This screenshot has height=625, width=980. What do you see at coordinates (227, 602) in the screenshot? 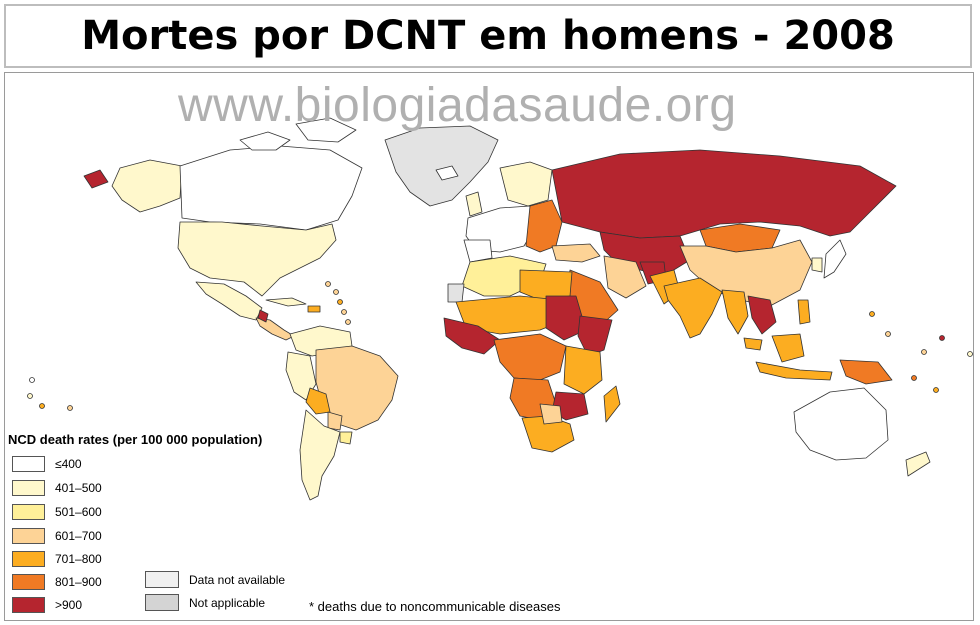
I see `legend-label: Not applicable` at bounding box center [227, 602].